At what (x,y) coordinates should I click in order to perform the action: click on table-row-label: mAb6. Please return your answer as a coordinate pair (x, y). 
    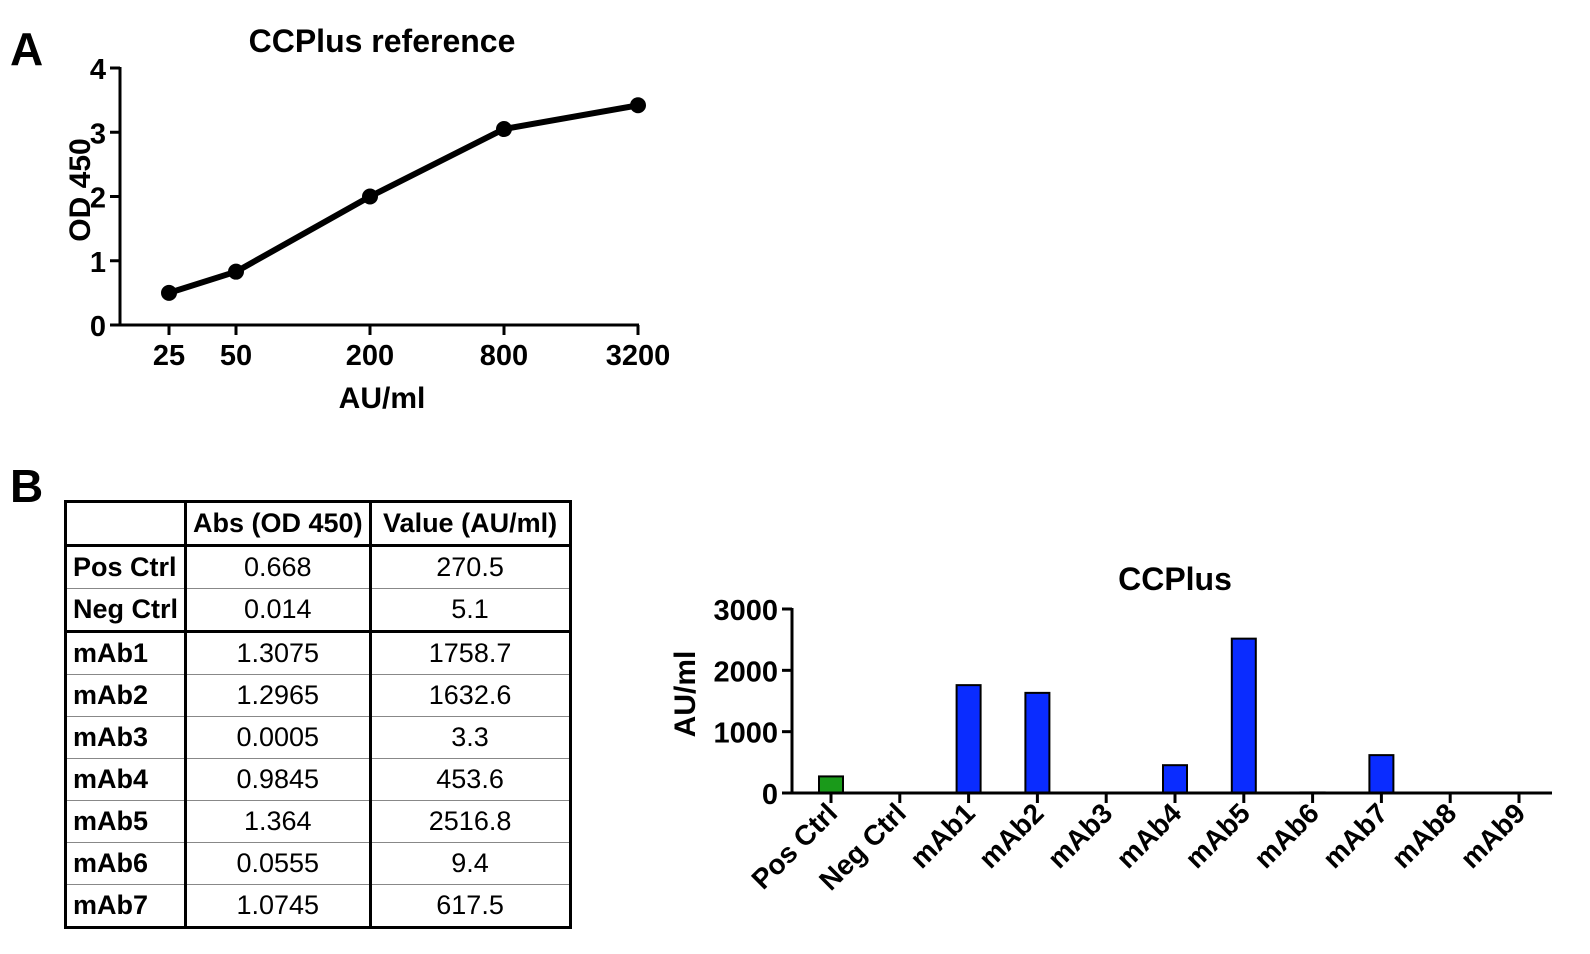
    Looking at the image, I should click on (126, 863).